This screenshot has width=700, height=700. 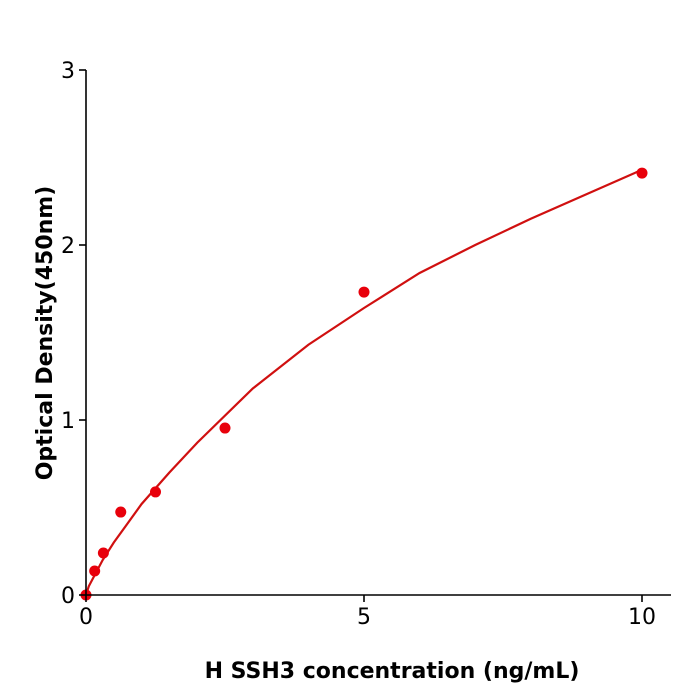 I want to click on y-tick-label: 0, so click(x=68, y=596).